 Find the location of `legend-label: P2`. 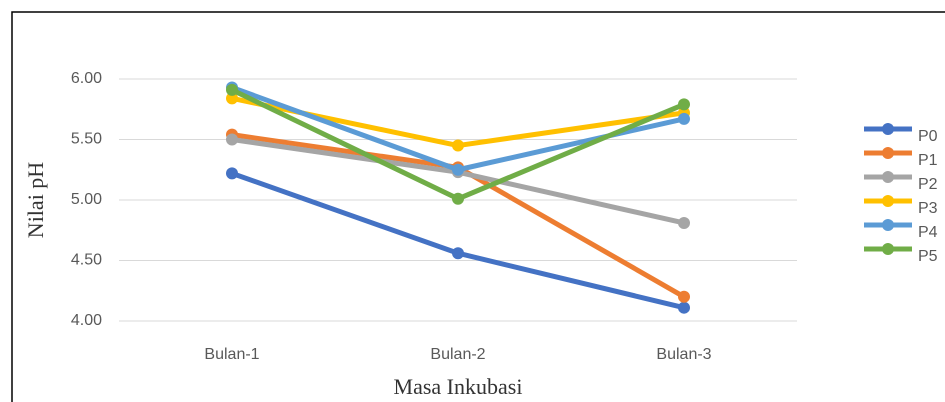

legend-label: P2 is located at coordinates (928, 184).